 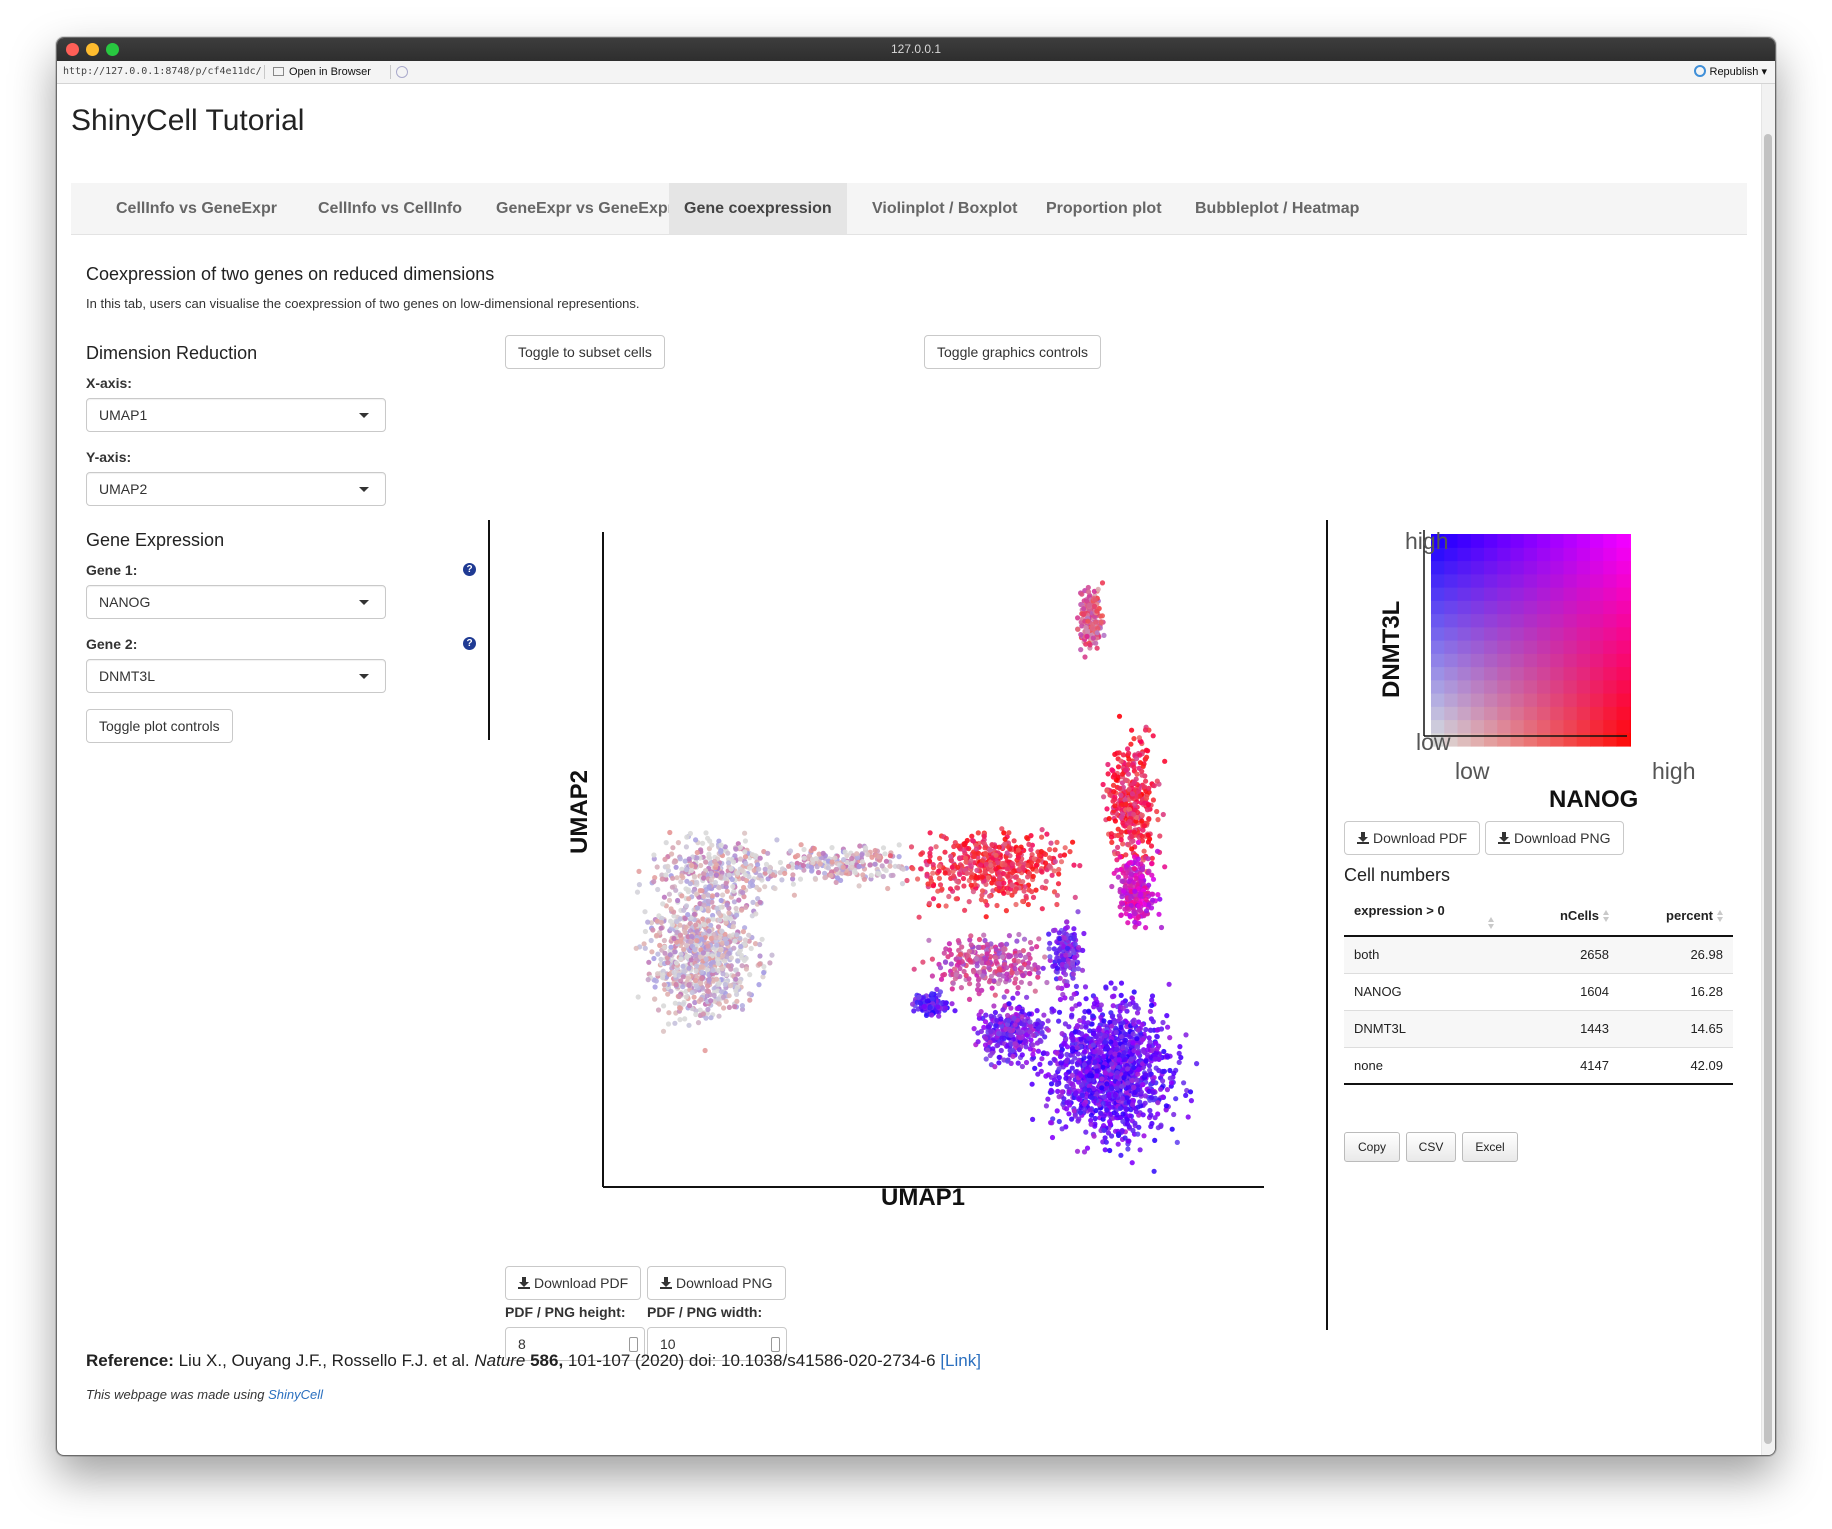 What do you see at coordinates (1277, 208) in the screenshot?
I see `tab-bubbleplot-heatmap: Bubbleplot / Heatmap` at bounding box center [1277, 208].